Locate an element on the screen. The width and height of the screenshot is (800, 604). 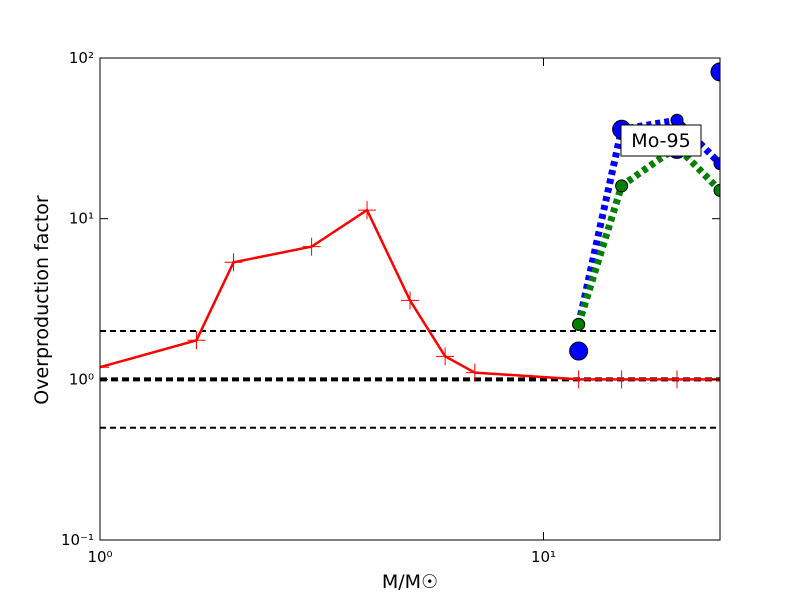
x-tick-label: 10¹ is located at coordinates (543, 557).